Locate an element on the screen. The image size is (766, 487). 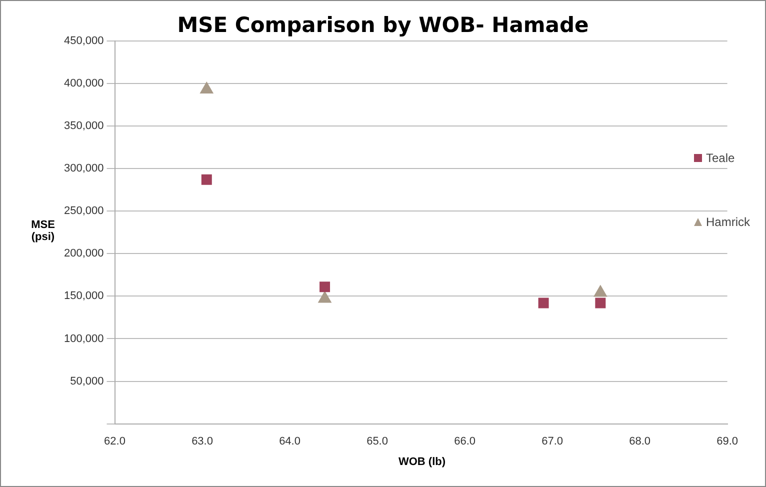
x-tick-label: 63.0 is located at coordinates (202, 441).